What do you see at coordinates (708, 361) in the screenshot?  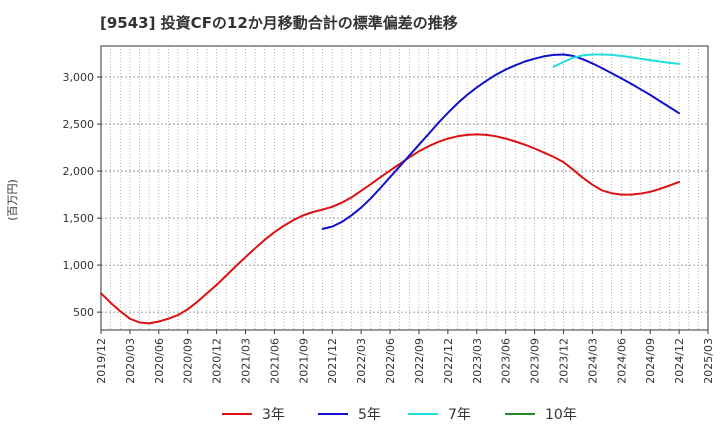 I see `x-tick-label: 2025/03` at bounding box center [708, 361].